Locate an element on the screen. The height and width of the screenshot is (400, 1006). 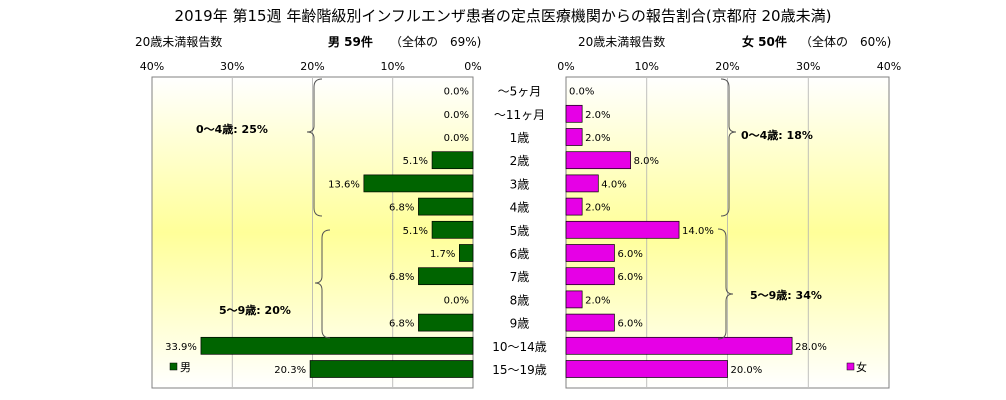
female-value-label: 20.0% is located at coordinates (747, 370).